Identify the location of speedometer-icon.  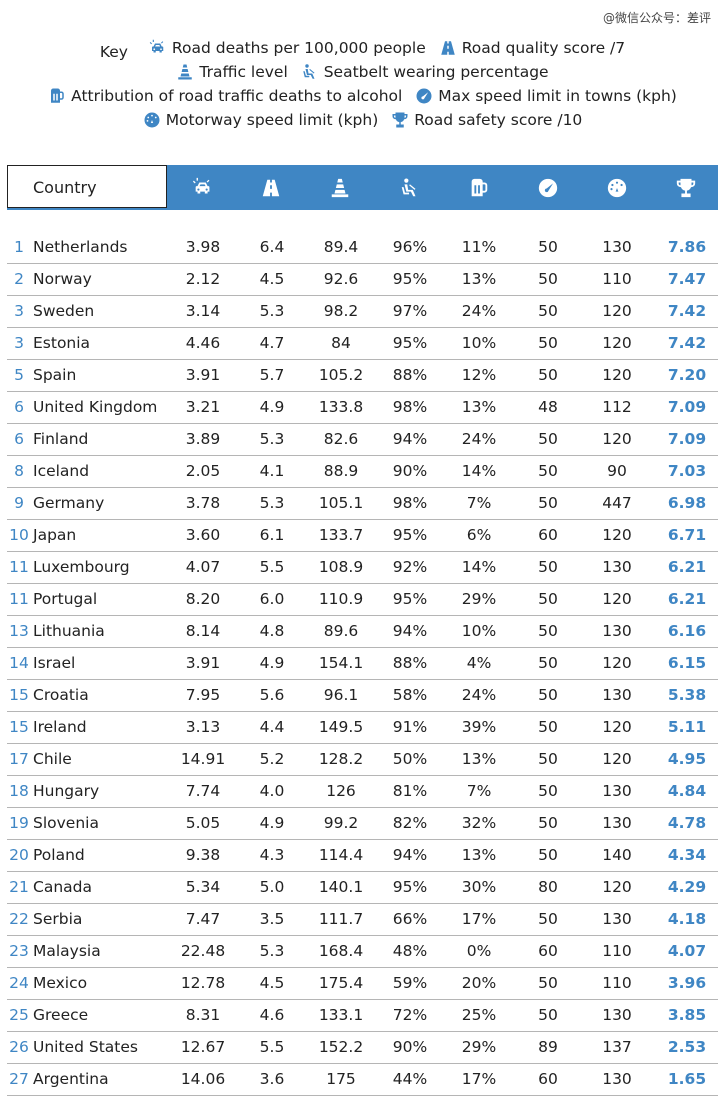
(424, 96).